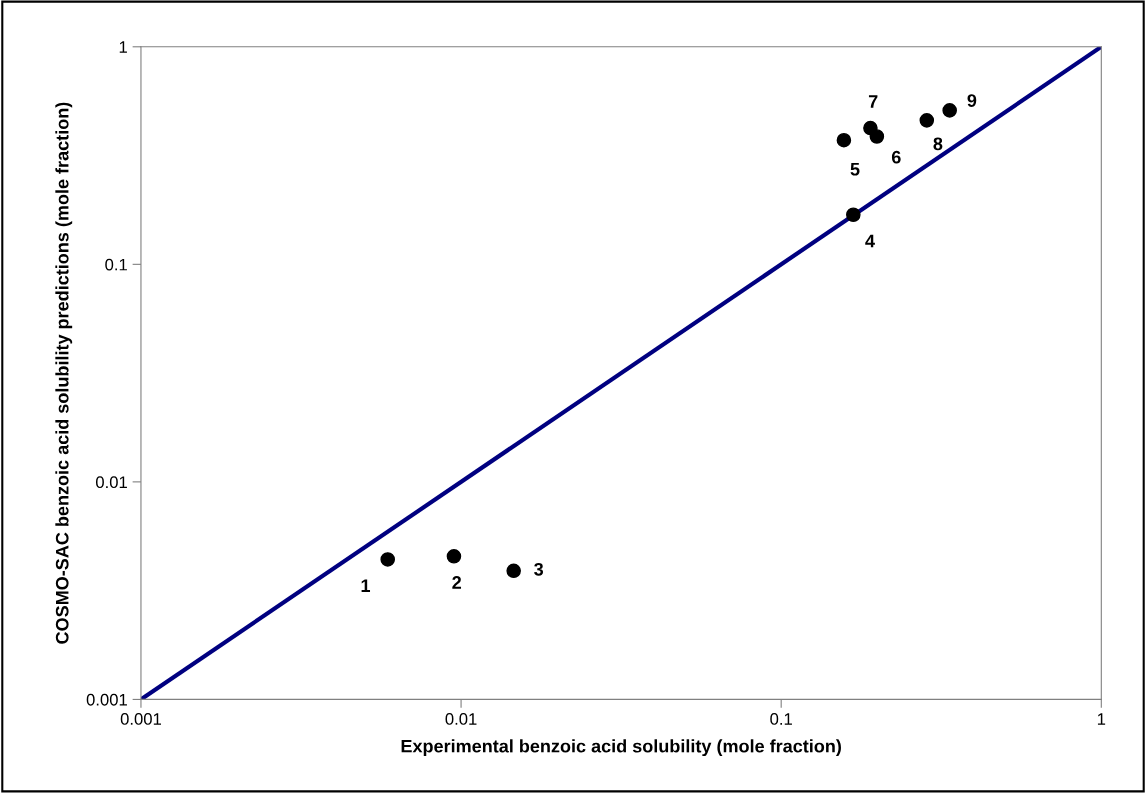 The image size is (1146, 793). Describe the element at coordinates (855, 169) in the screenshot. I see `annotation: 5` at that location.